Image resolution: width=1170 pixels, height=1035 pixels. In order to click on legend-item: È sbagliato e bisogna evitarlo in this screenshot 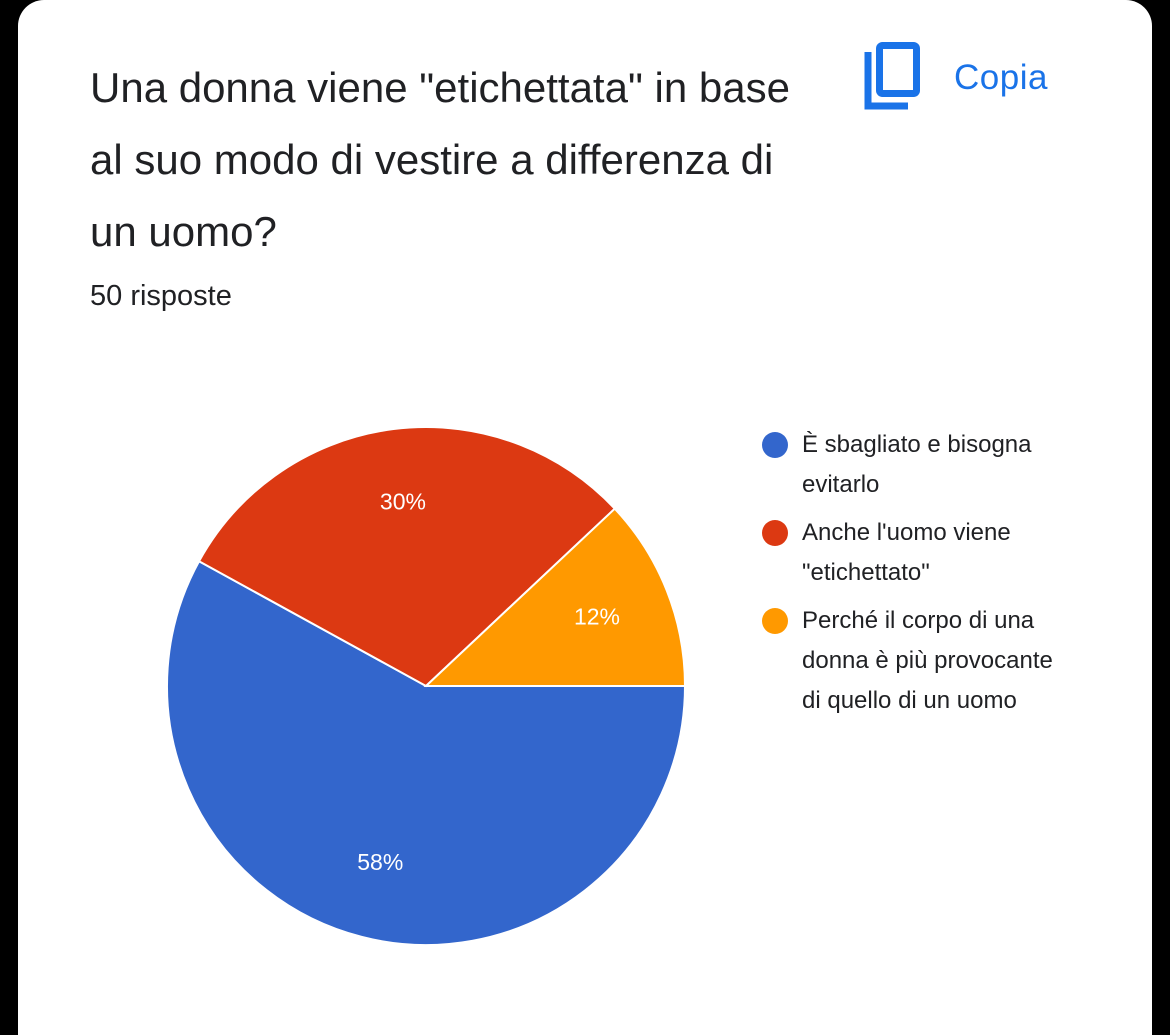, I will do `click(912, 465)`.